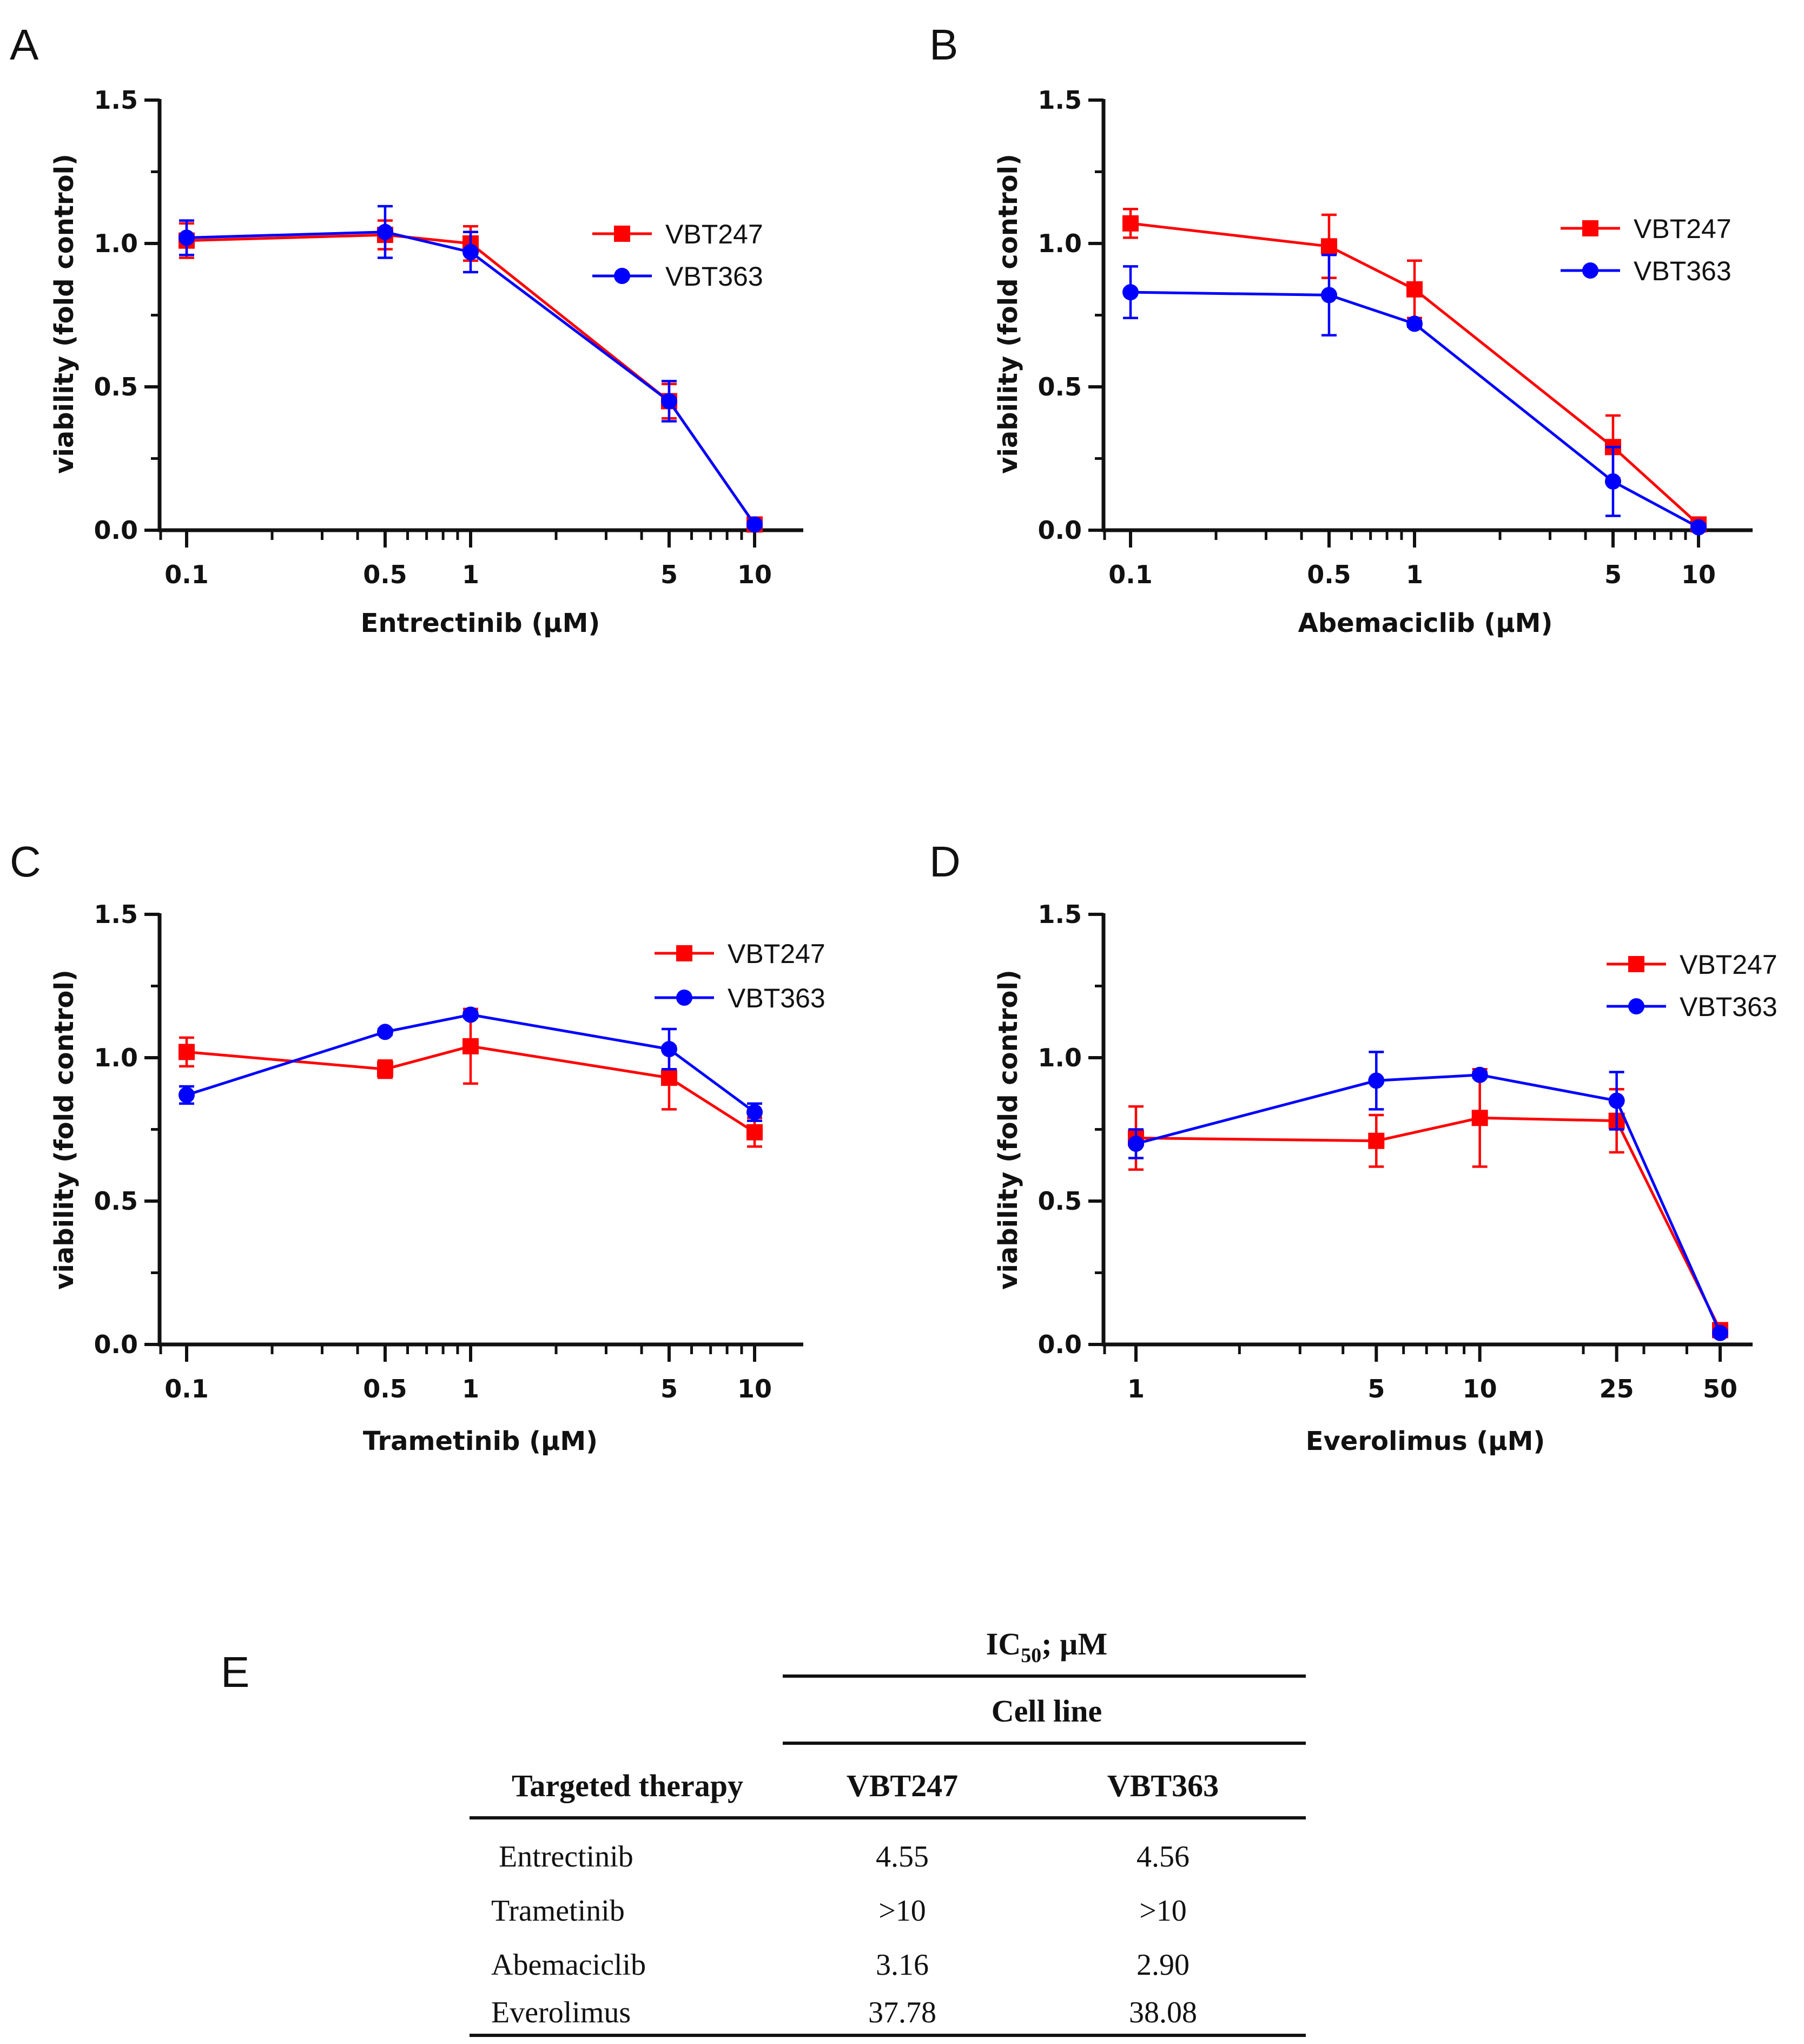 This screenshot has width=1804, height=2044. Describe the element at coordinates (116, 530) in the screenshot. I see `panel-a-y-tick-label: 0.0` at that location.